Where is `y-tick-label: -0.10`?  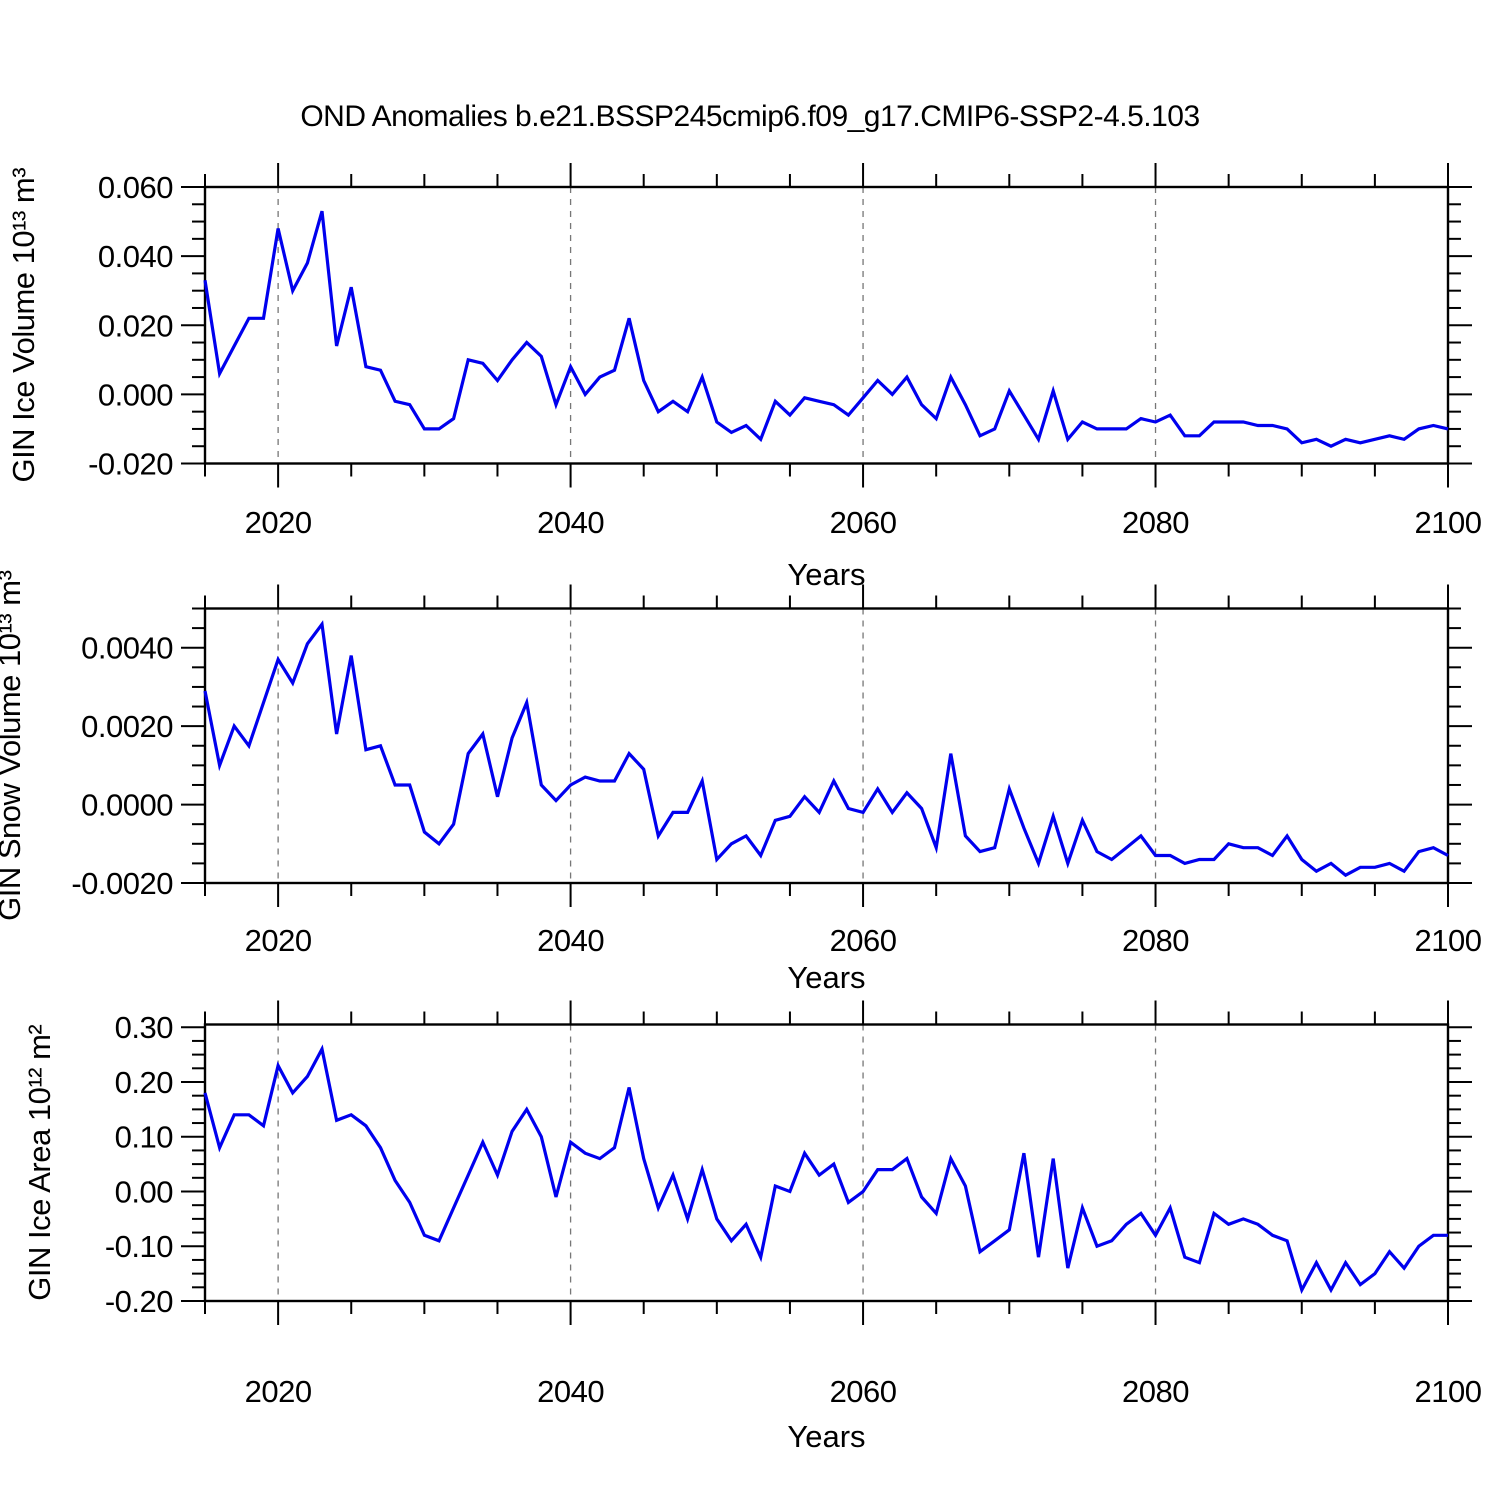
y-tick-label: -0.10 is located at coordinates (139, 1246).